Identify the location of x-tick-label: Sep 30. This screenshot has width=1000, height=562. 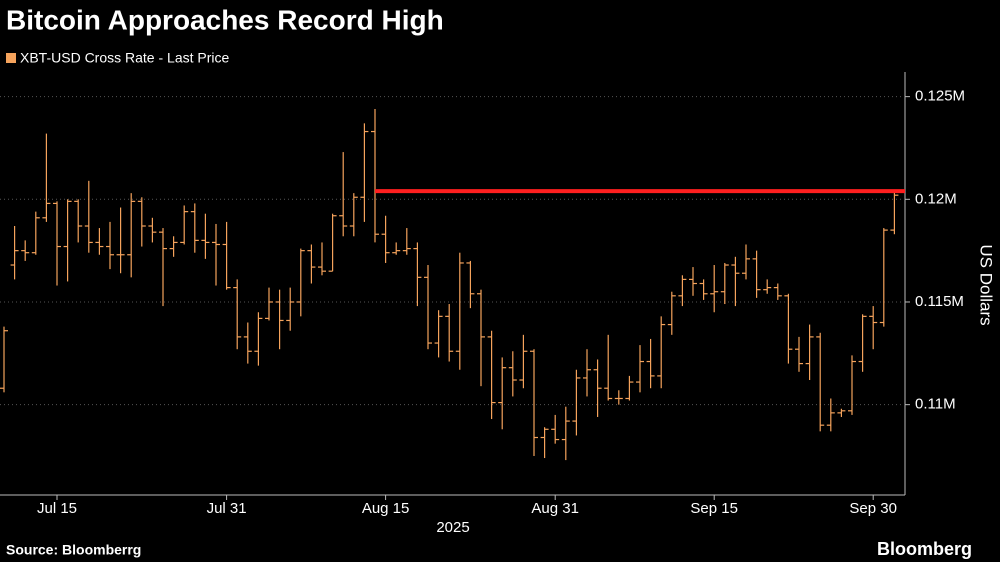
(873, 508).